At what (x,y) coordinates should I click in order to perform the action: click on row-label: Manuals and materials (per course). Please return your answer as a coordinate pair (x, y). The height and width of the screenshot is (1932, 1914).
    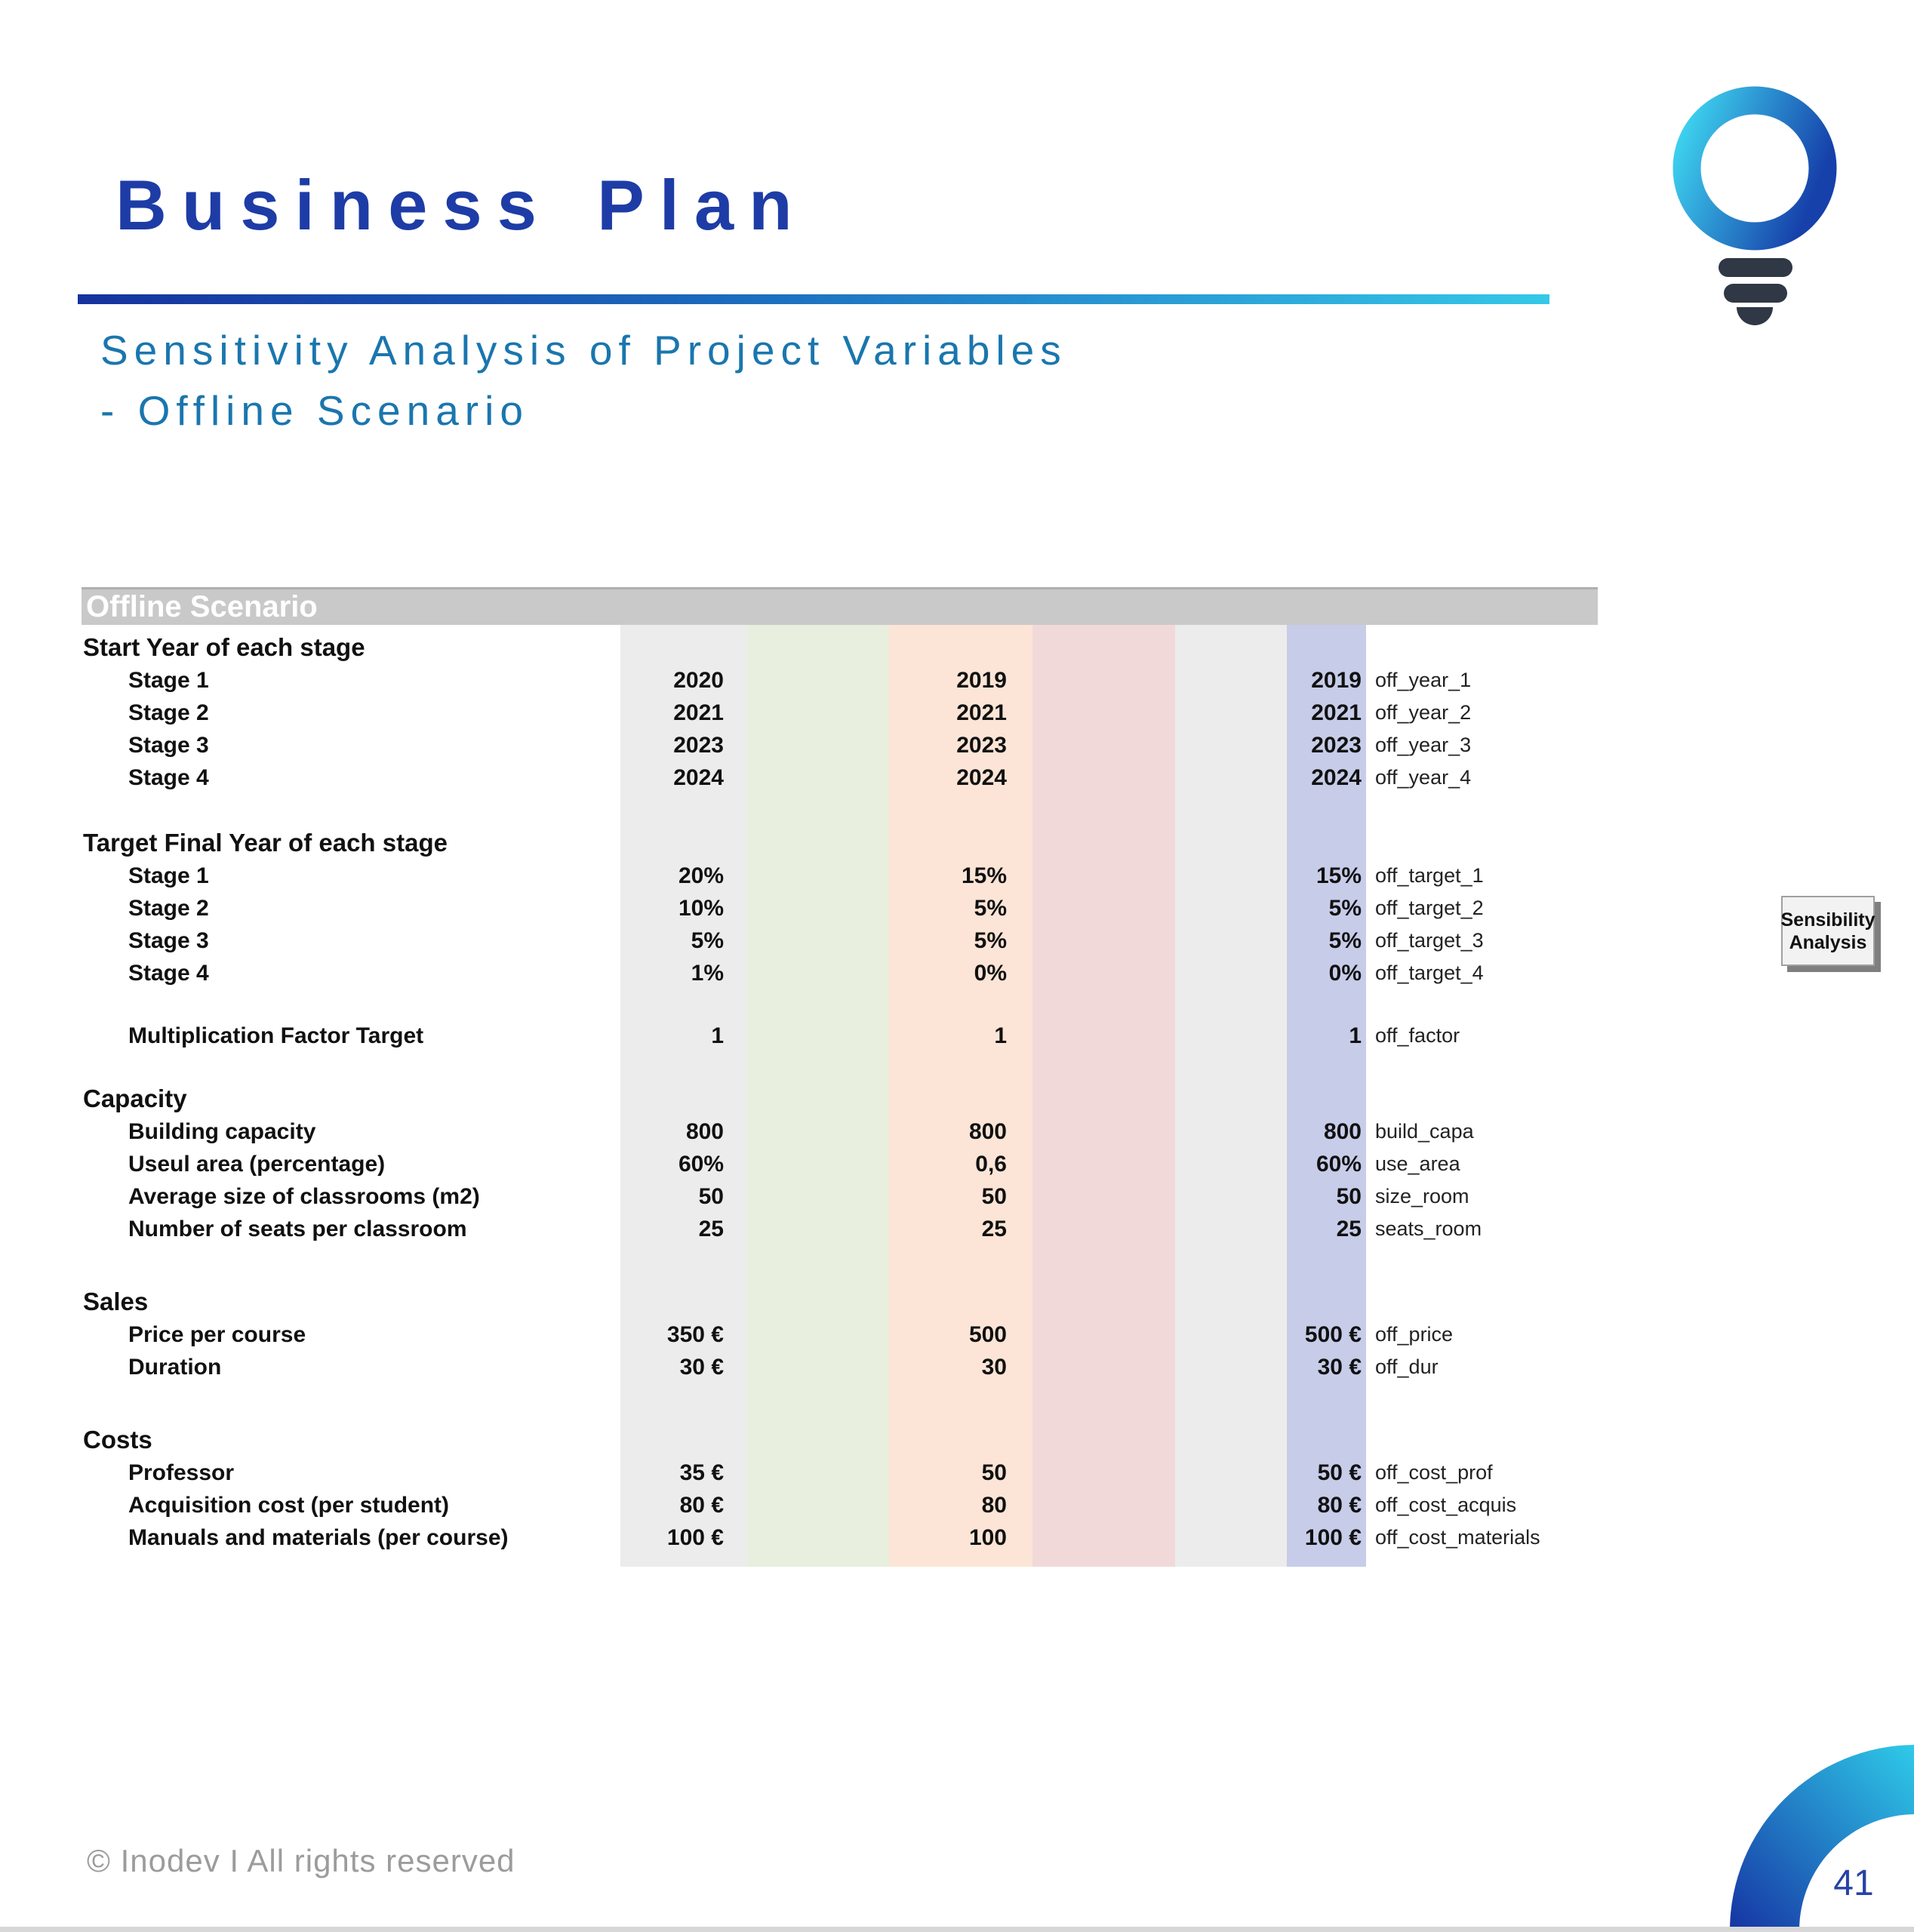
    Looking at the image, I should click on (318, 1537).